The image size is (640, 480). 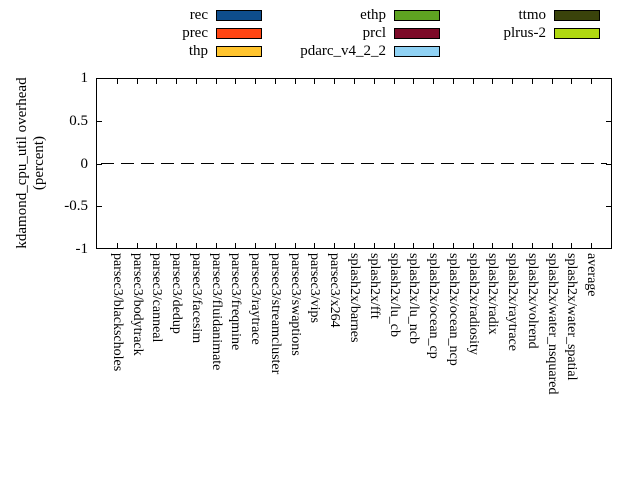 I want to click on x-category-label: parsec3/fluidanimate, so click(x=216, y=312).